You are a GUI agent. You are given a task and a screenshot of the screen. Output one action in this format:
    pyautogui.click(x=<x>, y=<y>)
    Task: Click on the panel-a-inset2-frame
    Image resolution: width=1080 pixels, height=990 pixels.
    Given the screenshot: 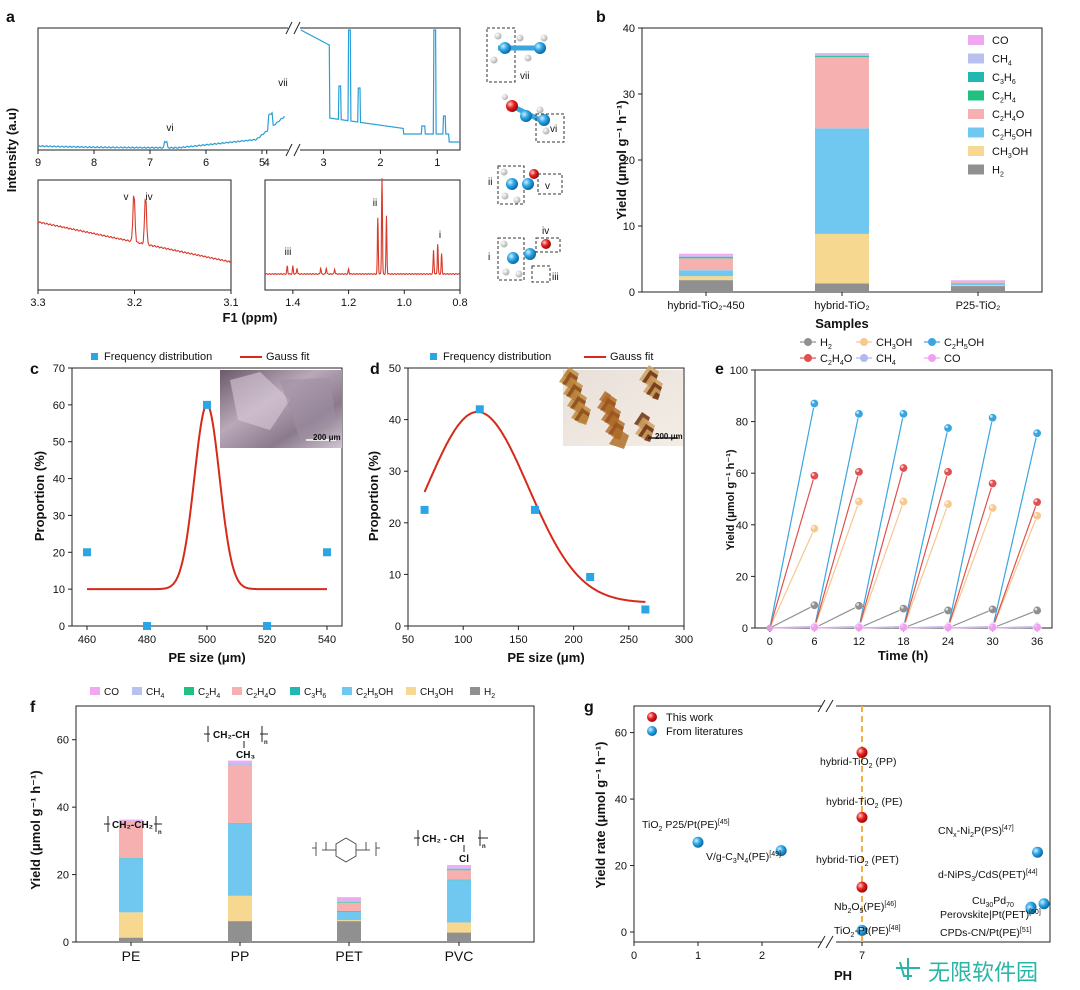 What is the action you would take?
    pyautogui.click(x=362, y=235)
    